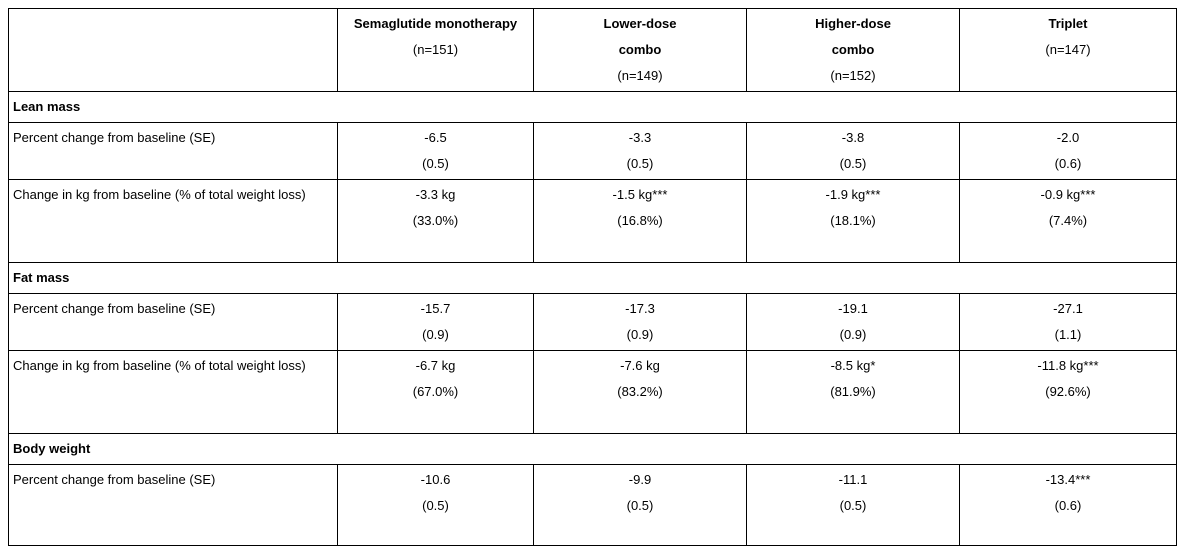 The height and width of the screenshot is (546, 1184). I want to click on cell-percent: (16.8%), so click(640, 220).